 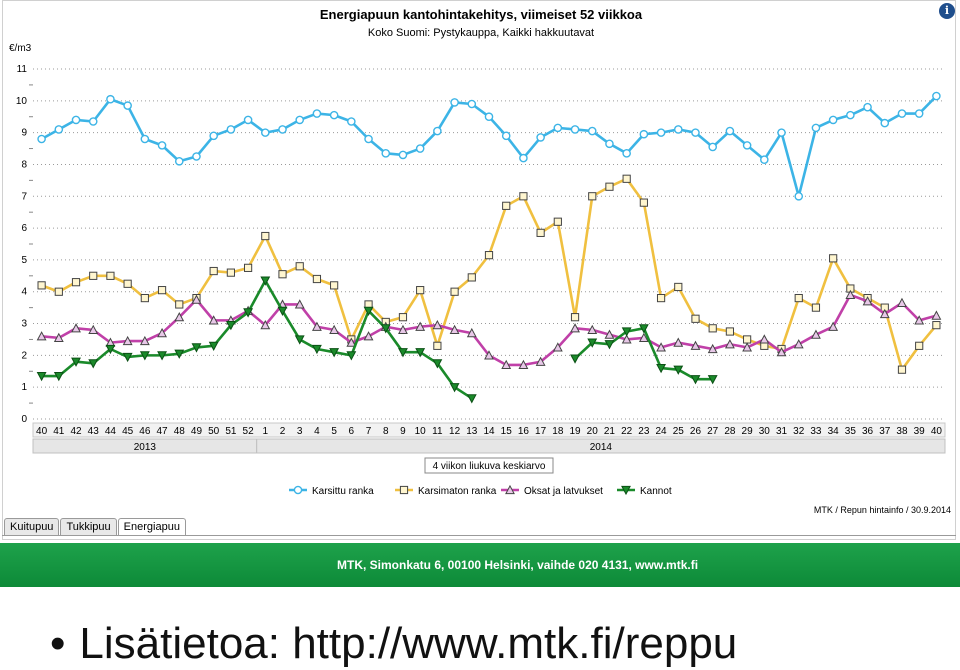 I want to click on x-tick-label: 9, so click(x=403, y=431).